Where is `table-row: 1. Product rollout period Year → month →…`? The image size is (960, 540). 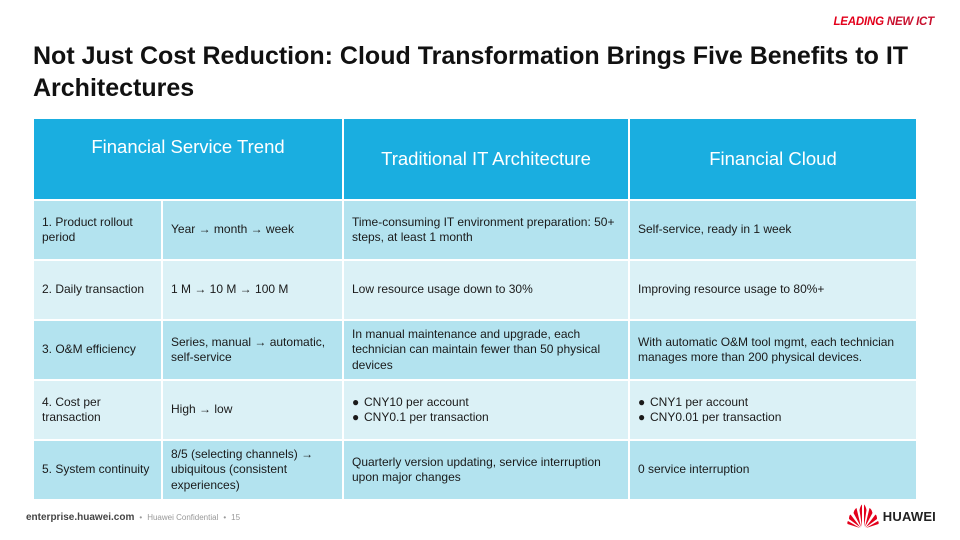 table-row: 1. Product rollout period Year → month →… is located at coordinates (475, 230).